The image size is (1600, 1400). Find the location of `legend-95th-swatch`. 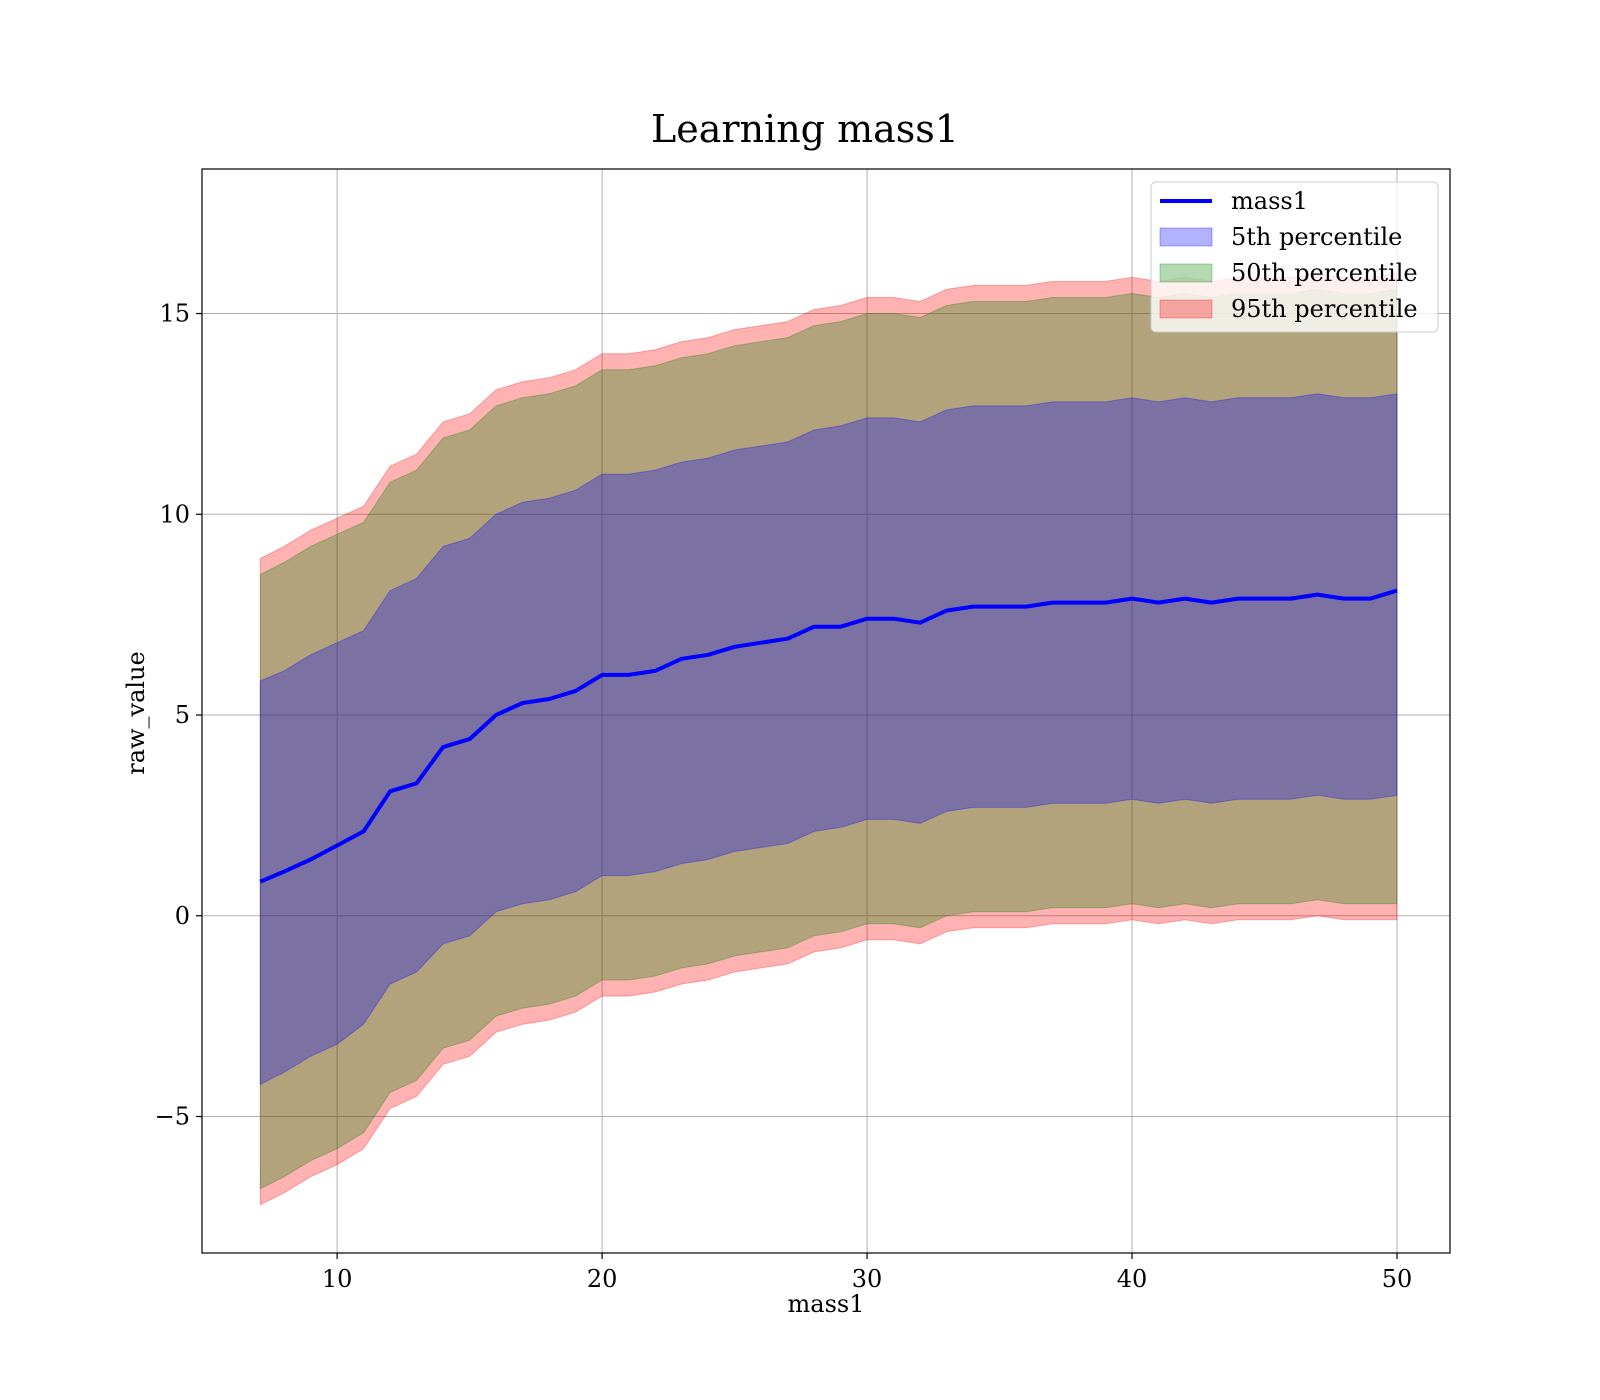

legend-95th-swatch is located at coordinates (1186, 309).